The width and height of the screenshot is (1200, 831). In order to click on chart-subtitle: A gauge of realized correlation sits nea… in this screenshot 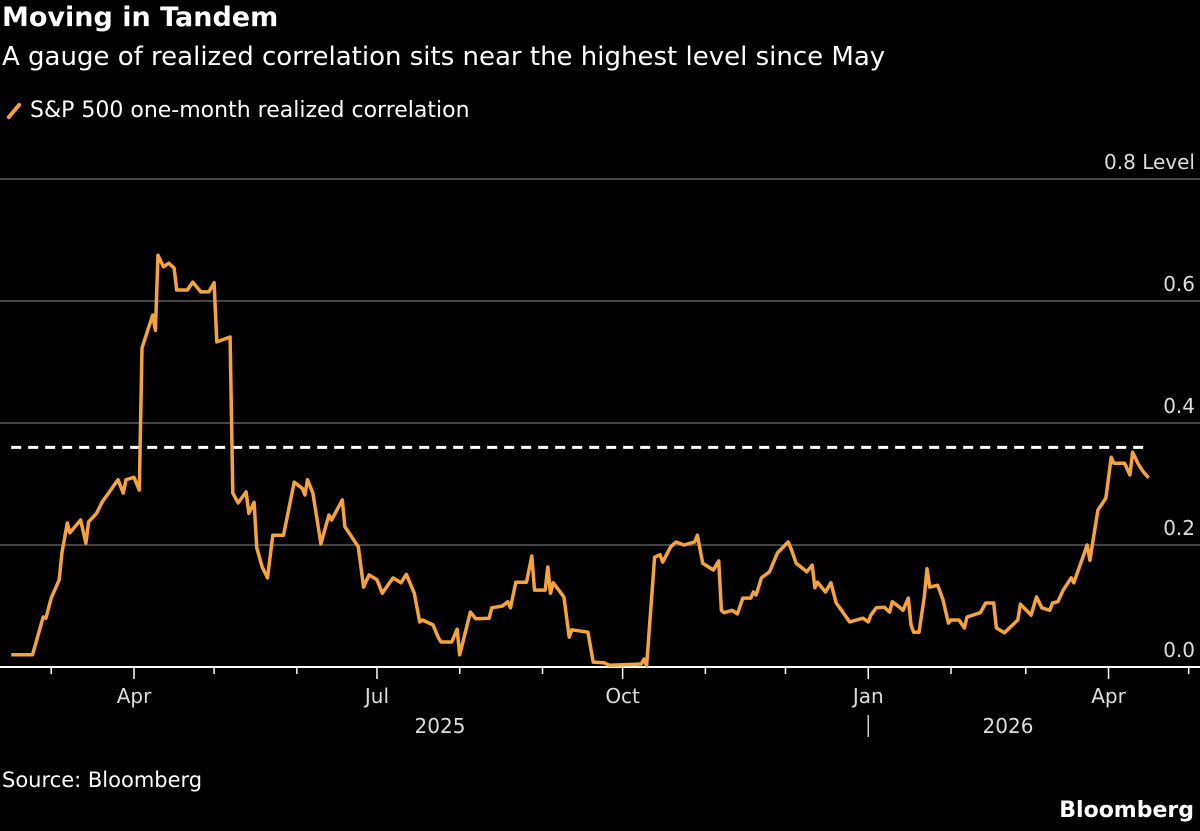, I will do `click(444, 57)`.